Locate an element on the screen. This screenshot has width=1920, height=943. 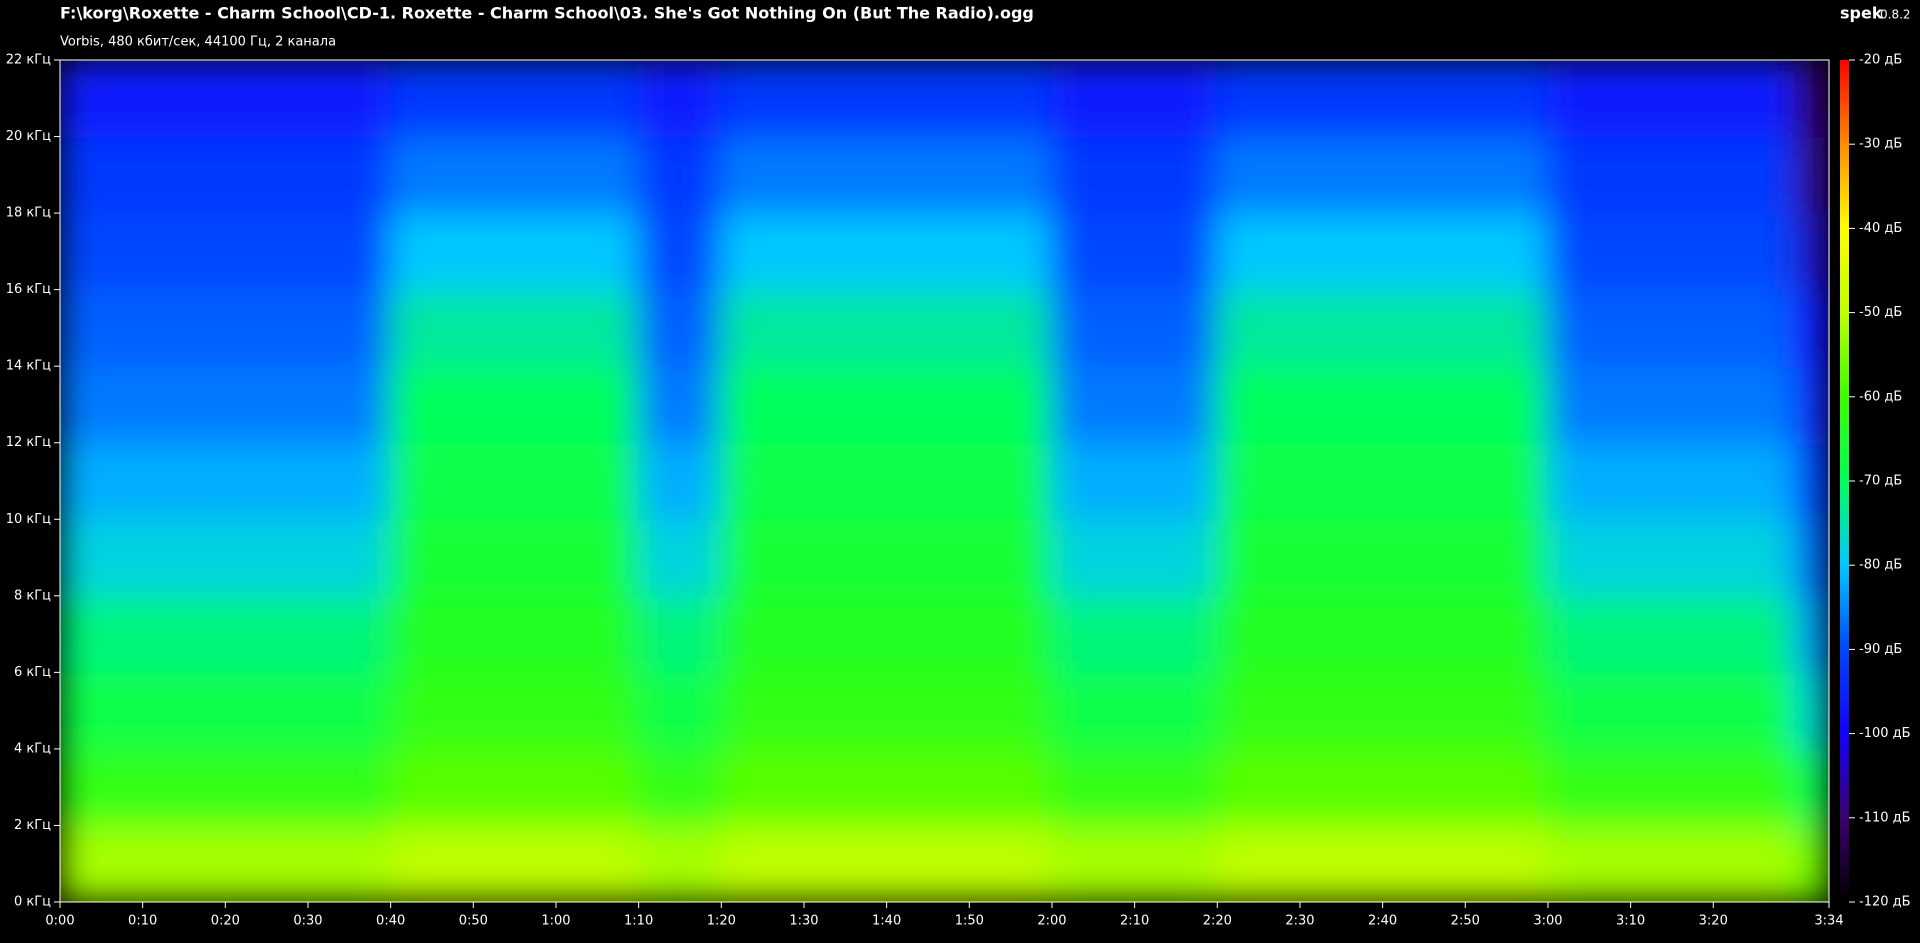
y-tick-label: 8 кГц is located at coordinates (32, 595).